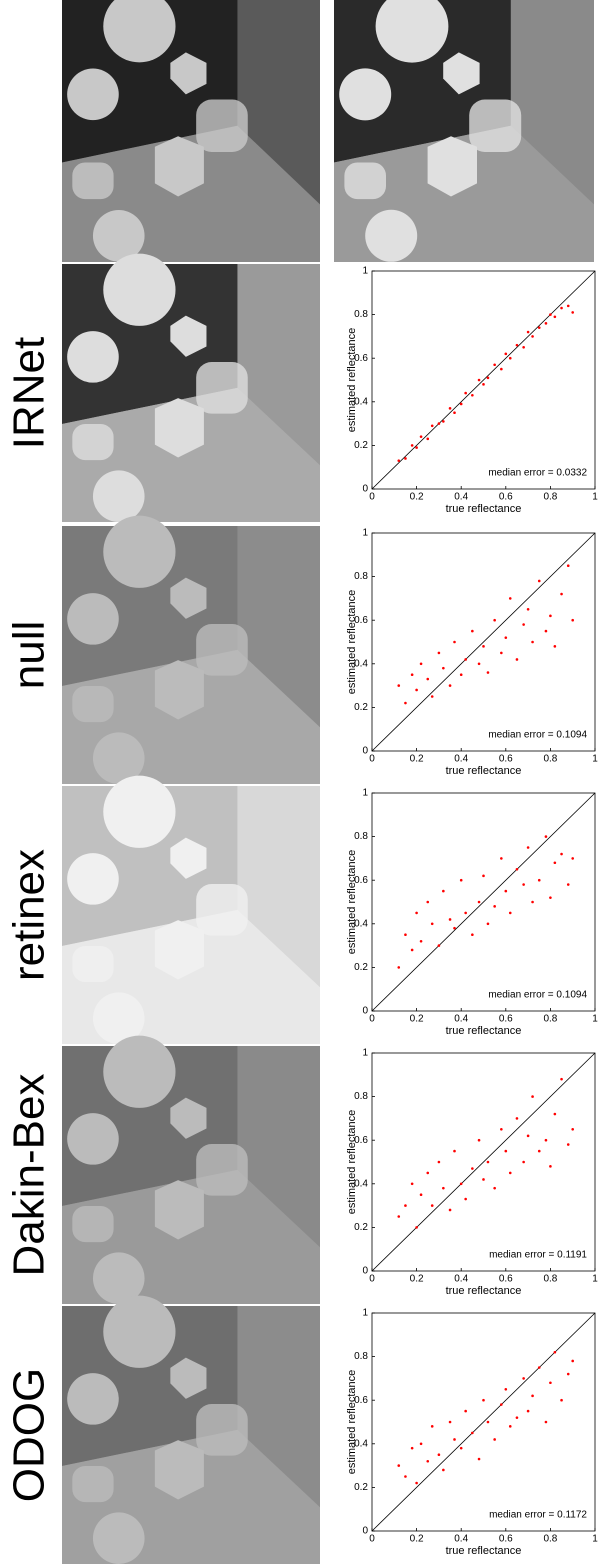 Image resolution: width=599 pixels, height=1566 pixels. What do you see at coordinates (595, 1019) in the screenshot?
I see `x-tick-label: 1` at bounding box center [595, 1019].